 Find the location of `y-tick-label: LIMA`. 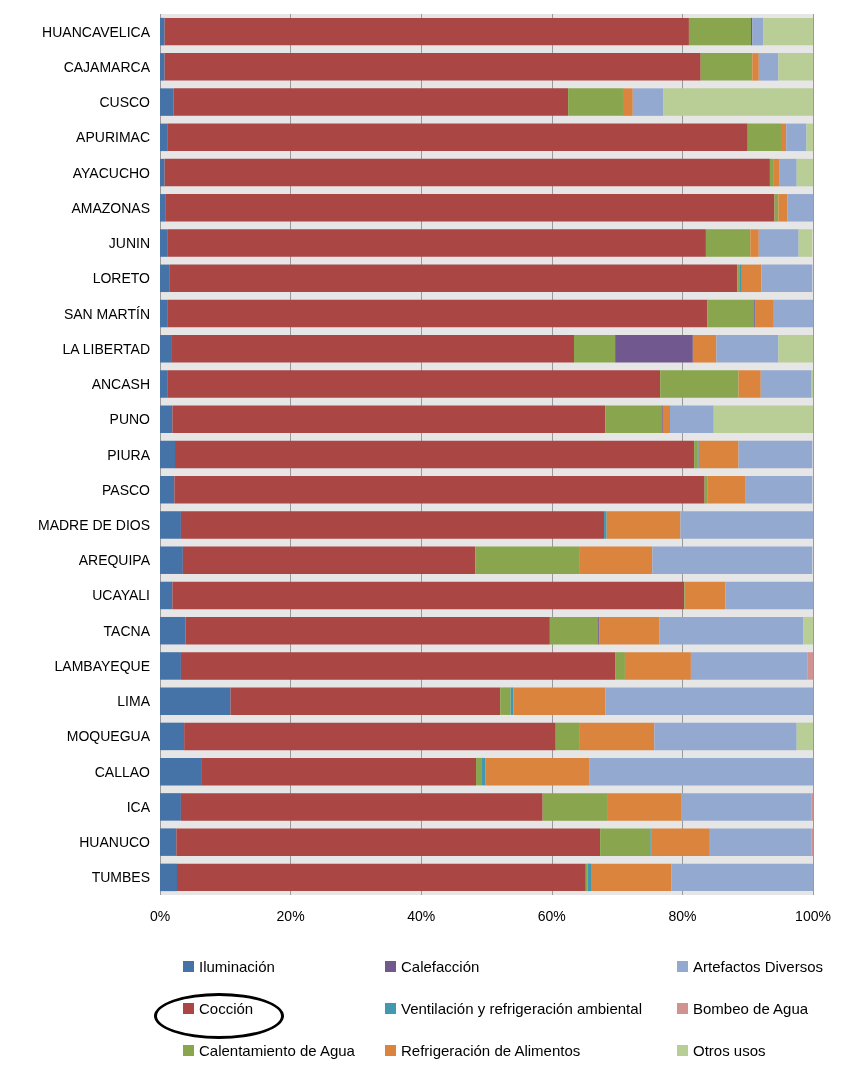

y-tick-label: LIMA is located at coordinates (134, 701).